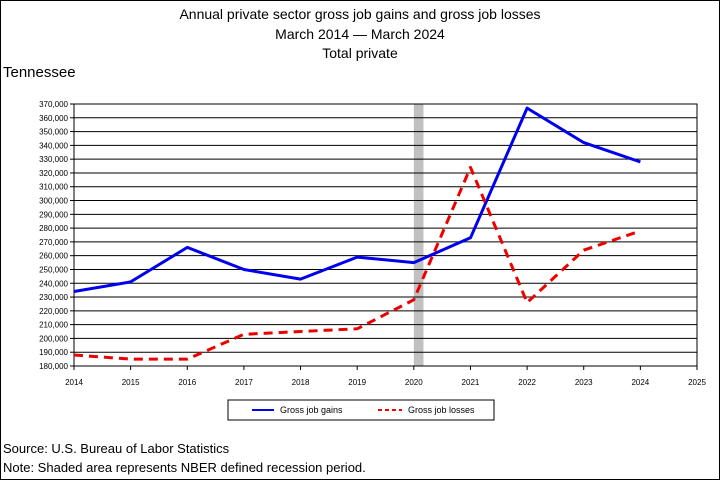  Describe the element at coordinates (53, 269) in the screenshot. I see `y-tick-label: 250,000` at that location.